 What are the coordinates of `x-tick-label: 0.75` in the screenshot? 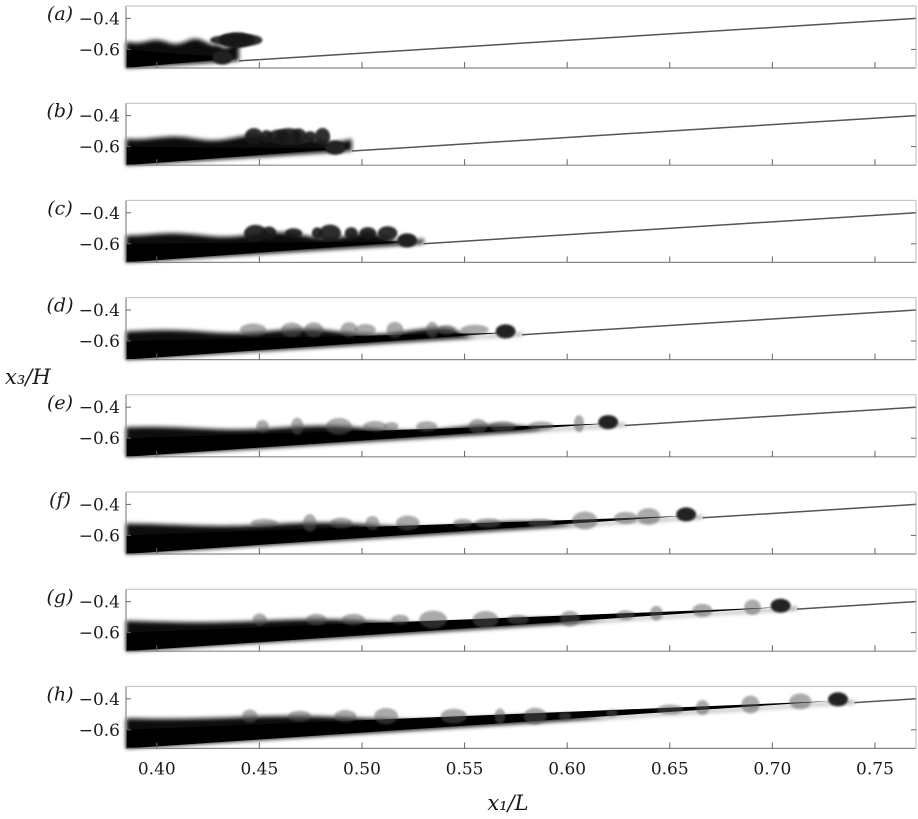 It's located at (875, 769).